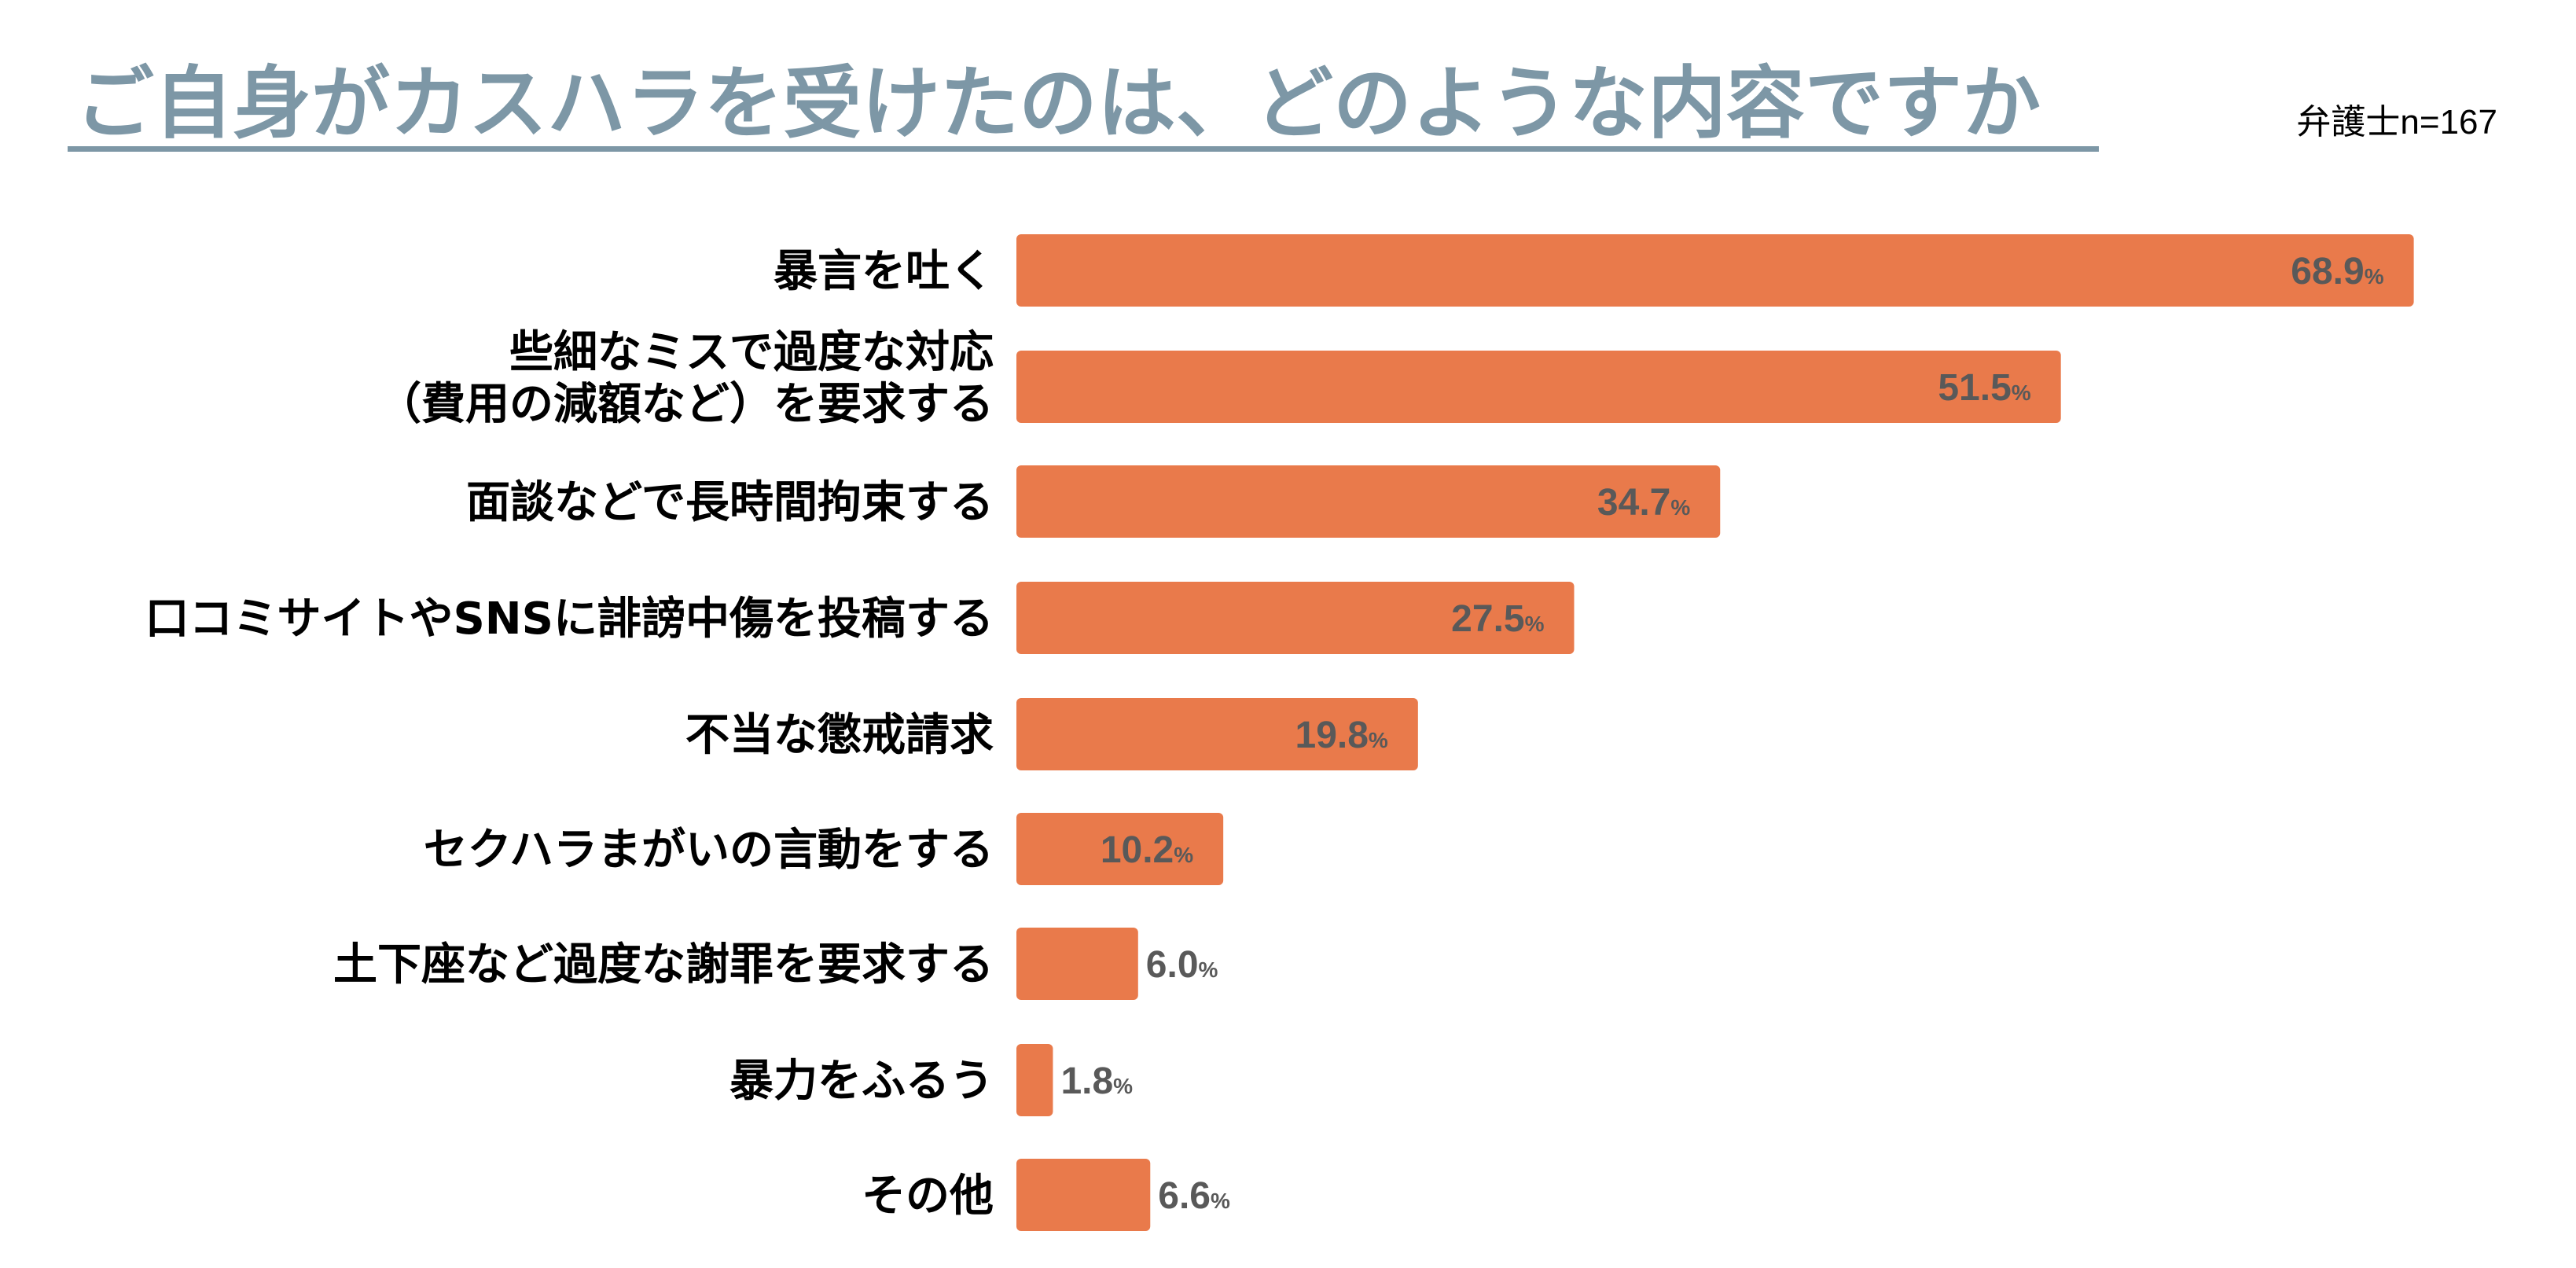 The image size is (2576, 1268). I want to click on category-label-4: 口コミサイトやSNSに誹謗中傷を投稿する, so click(569, 620).